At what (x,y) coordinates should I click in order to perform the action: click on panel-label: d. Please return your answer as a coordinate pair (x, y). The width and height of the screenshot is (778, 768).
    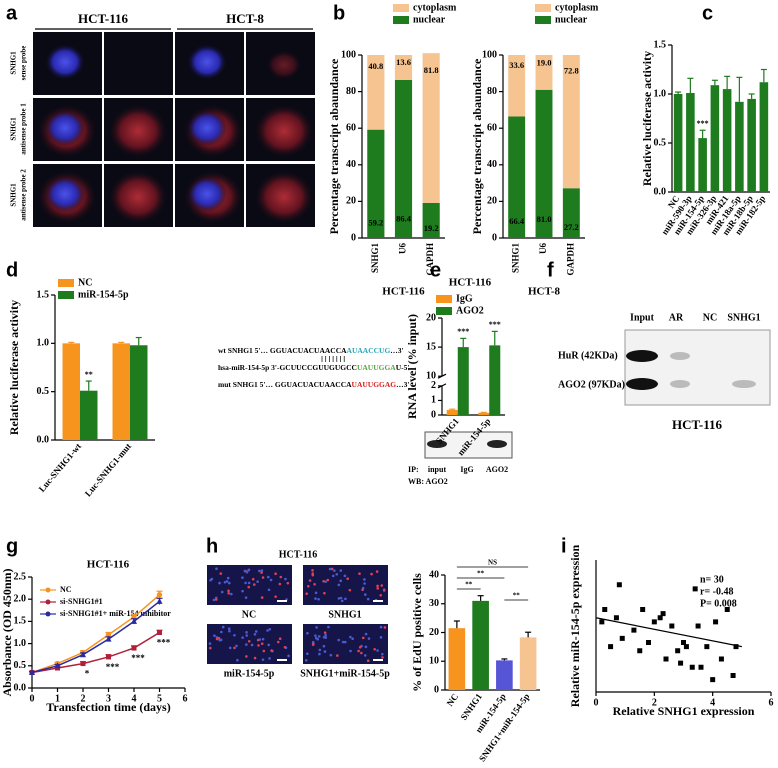
    Looking at the image, I should click on (12, 270).